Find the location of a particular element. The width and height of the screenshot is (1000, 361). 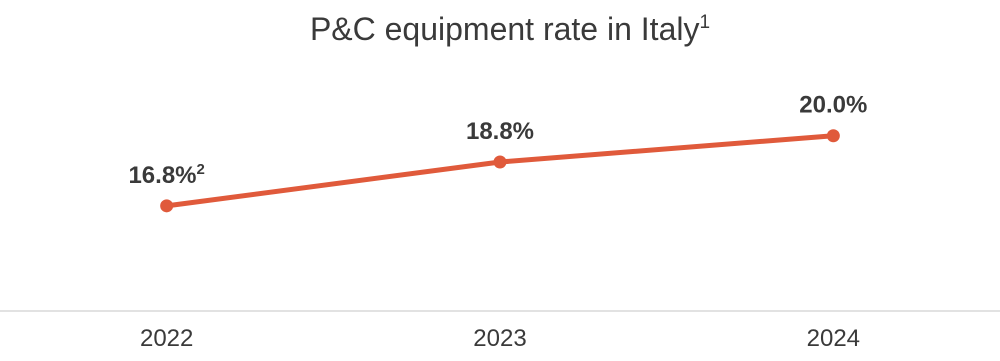

chart-title-text: P&C equipment rate in Italy is located at coordinates (505, 29).